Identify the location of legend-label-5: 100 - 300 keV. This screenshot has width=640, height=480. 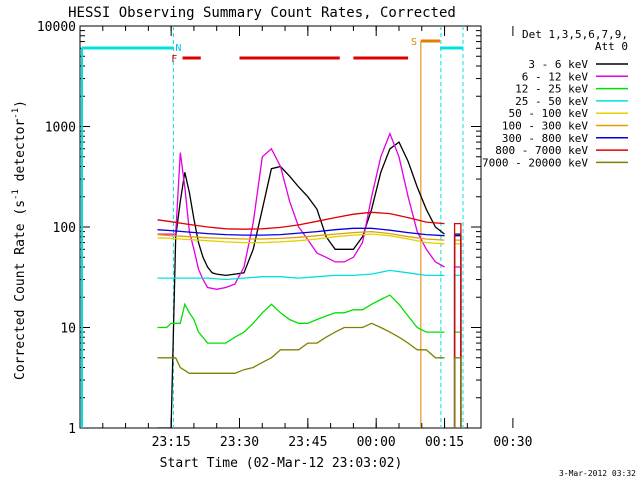
(545, 126).